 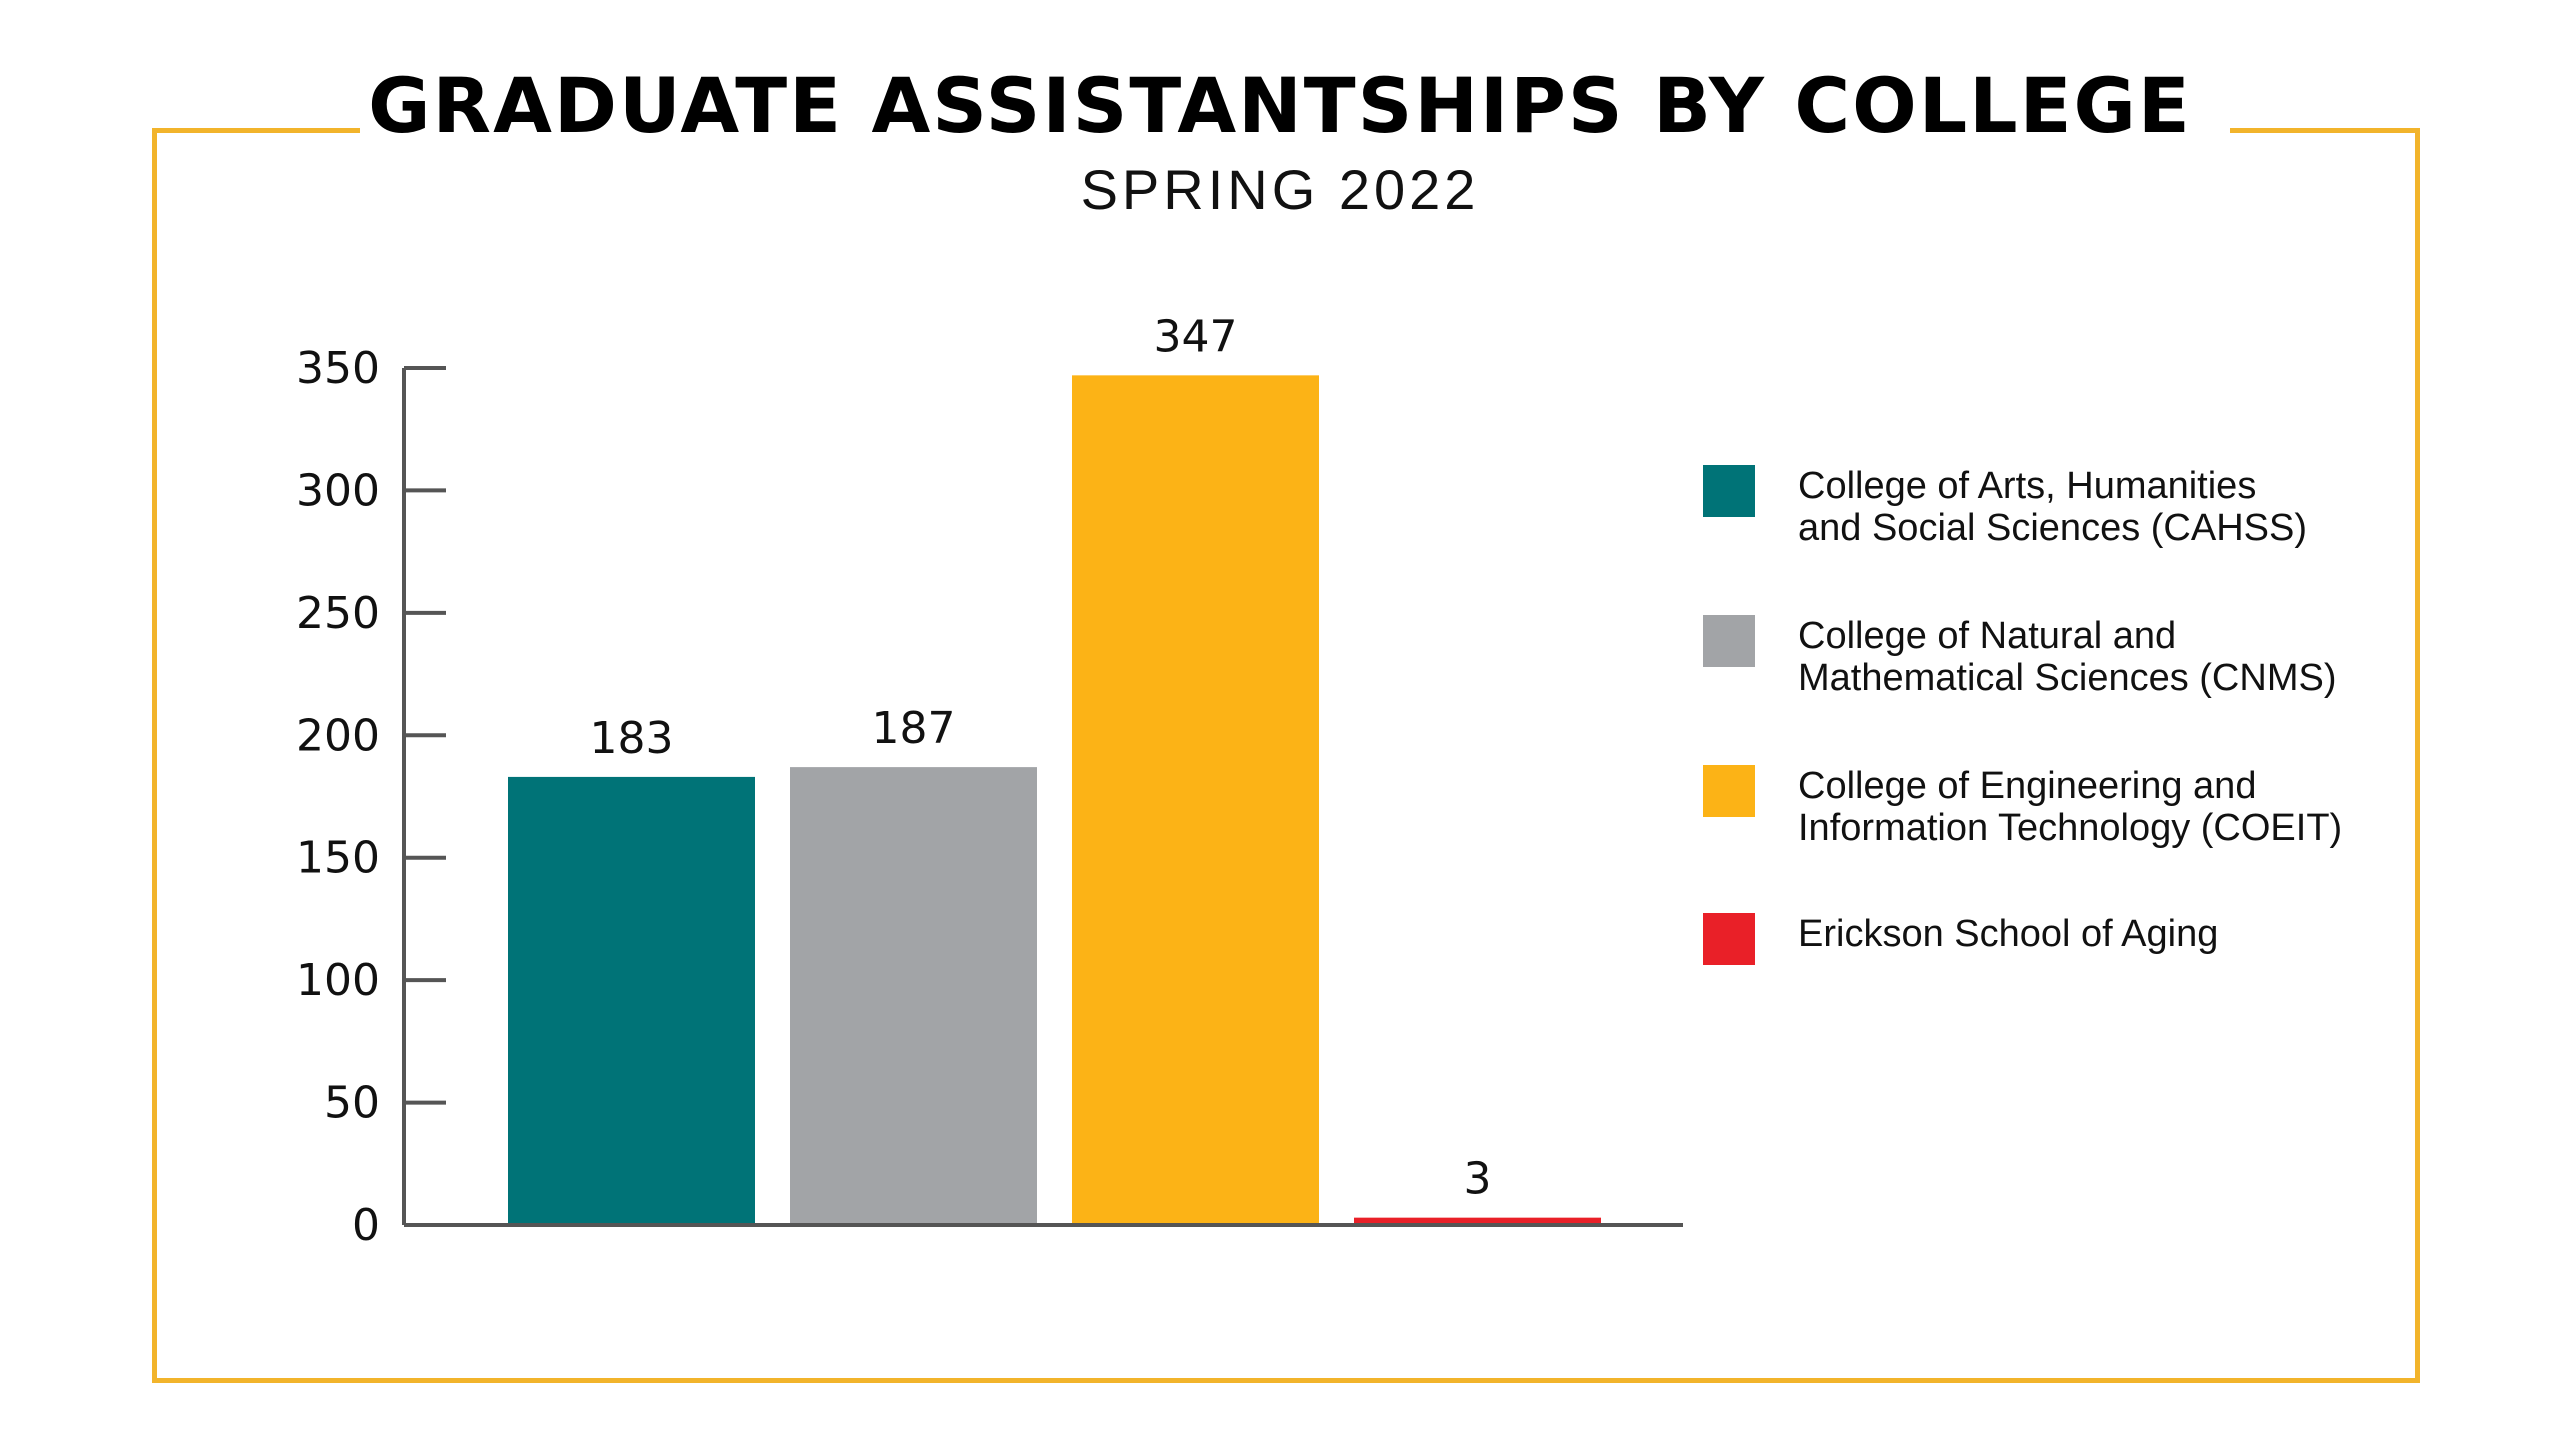 What do you see at coordinates (2322, 130) in the screenshot?
I see `frame-top-right-segment` at bounding box center [2322, 130].